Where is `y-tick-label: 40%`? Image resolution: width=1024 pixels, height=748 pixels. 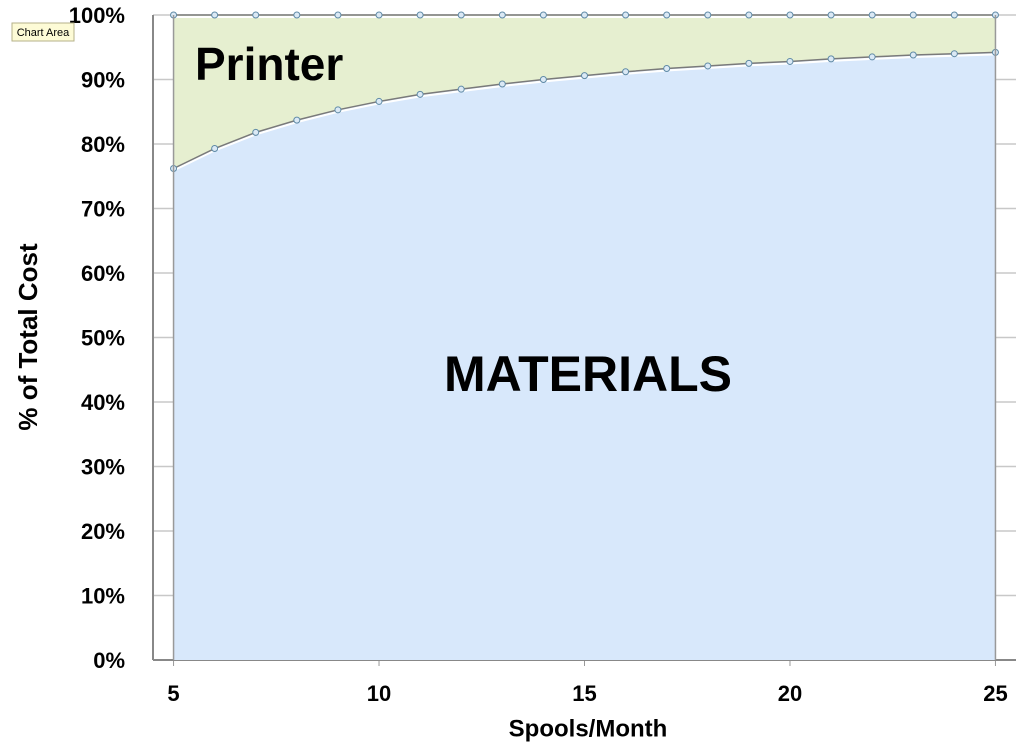
y-tick-label: 40% is located at coordinates (103, 402).